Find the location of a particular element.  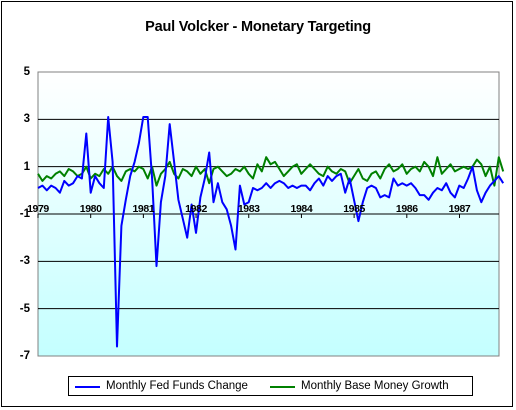

x-tick-label: 1980 is located at coordinates (90, 209).